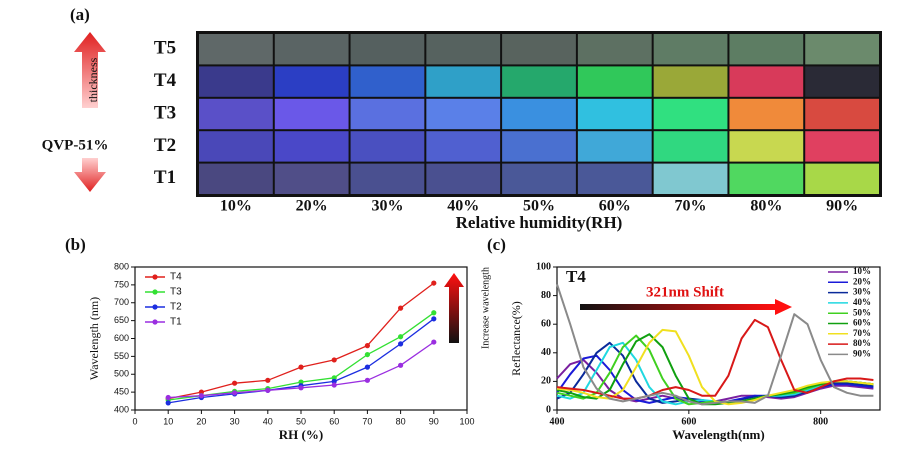  I want to click on x-tick-label: 50, so click(301, 421).